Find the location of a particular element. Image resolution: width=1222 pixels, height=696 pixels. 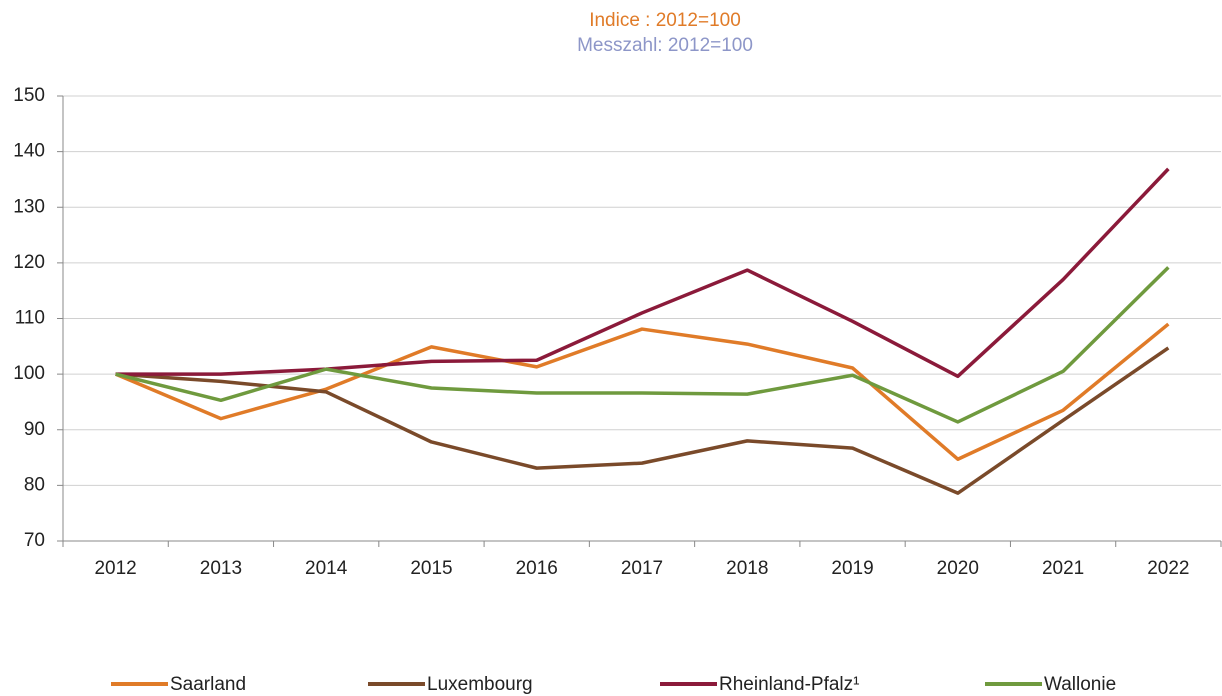

x-tick-label: 2014 is located at coordinates (326, 568).